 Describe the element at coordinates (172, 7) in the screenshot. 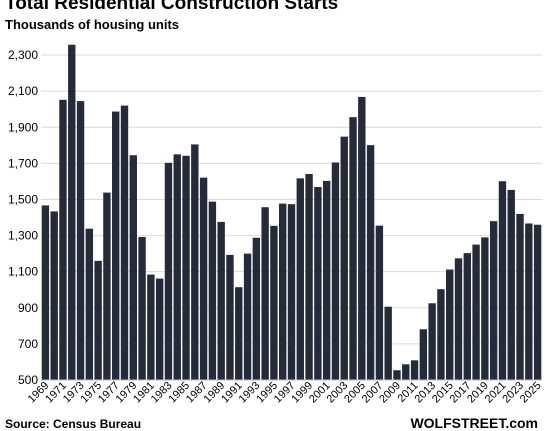

I see `chart-title: Total Residential Construction Starts` at that location.